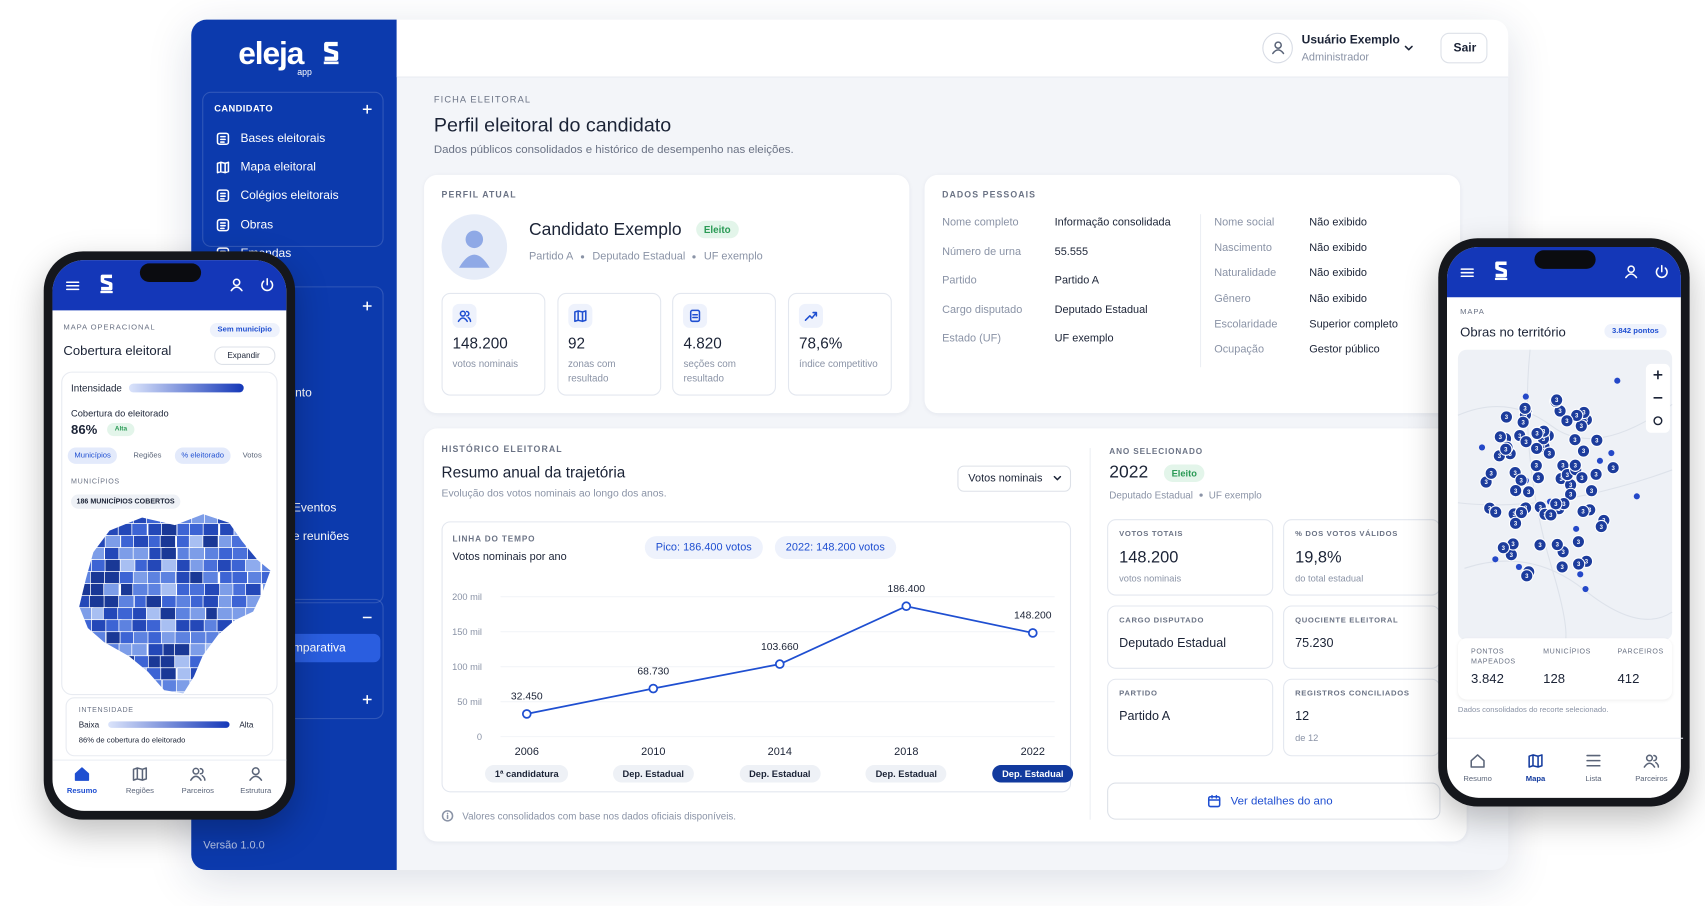 The height and width of the screenshot is (906, 1705). I want to click on year-card-note: de 12, so click(1307, 738).